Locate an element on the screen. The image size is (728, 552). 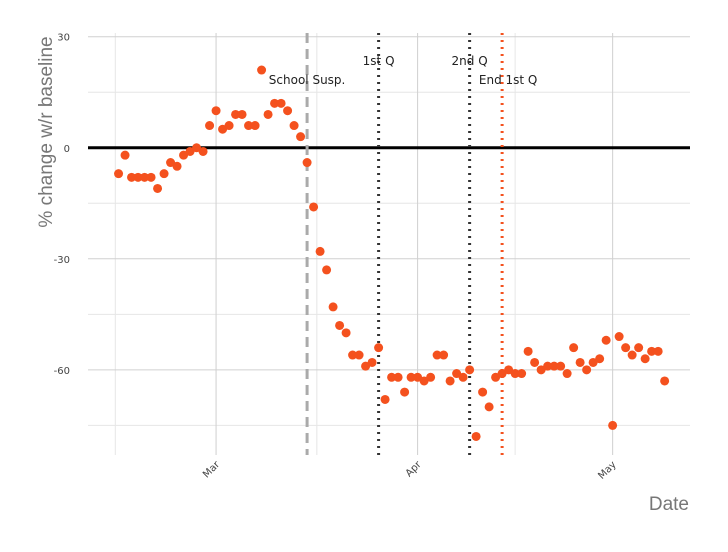
x-axis-title: Date is located at coordinates (669, 504).